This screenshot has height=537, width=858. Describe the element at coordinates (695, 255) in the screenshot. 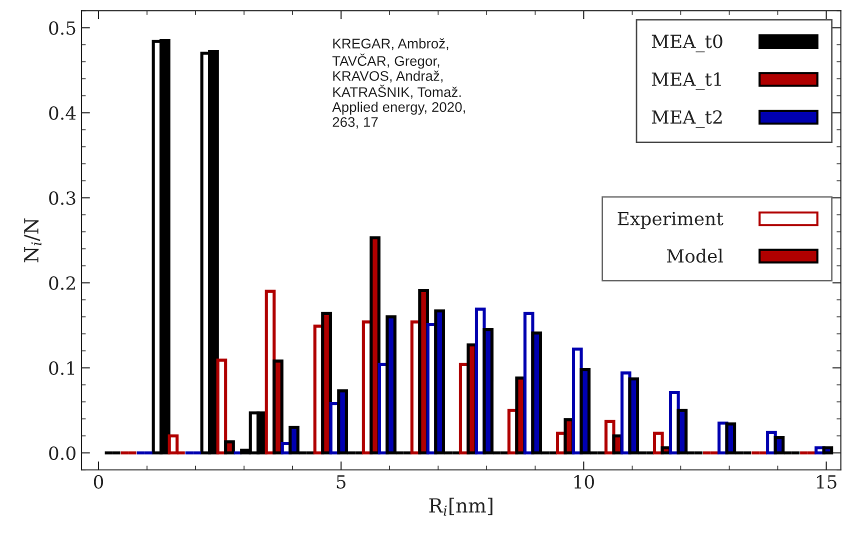

I see `annotation: Model` at that location.